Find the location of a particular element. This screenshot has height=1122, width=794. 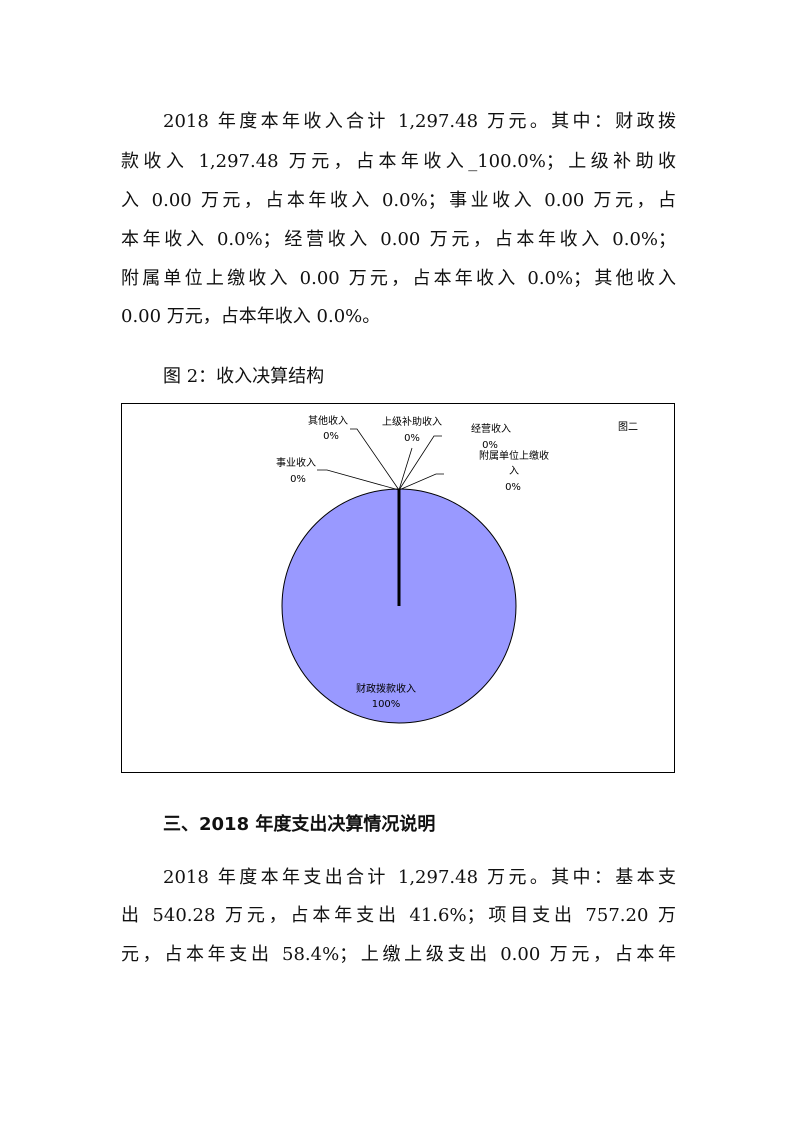

paragraph-line: 入 0.00 万元，占本年收入 0.0%；事业收入 0.00 万元，占 is located at coordinates (398, 200).